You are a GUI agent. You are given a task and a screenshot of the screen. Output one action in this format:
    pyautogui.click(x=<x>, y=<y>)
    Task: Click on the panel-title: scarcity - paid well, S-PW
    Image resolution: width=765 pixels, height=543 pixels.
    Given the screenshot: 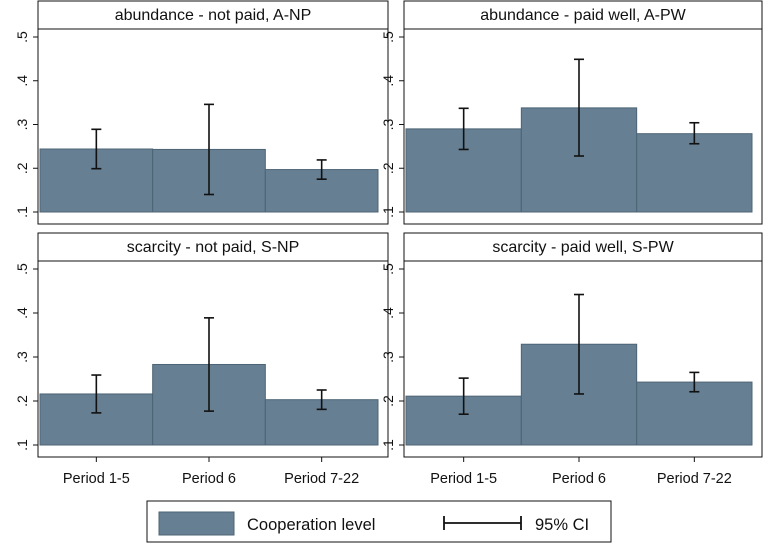 What is the action you would take?
    pyautogui.click(x=583, y=247)
    